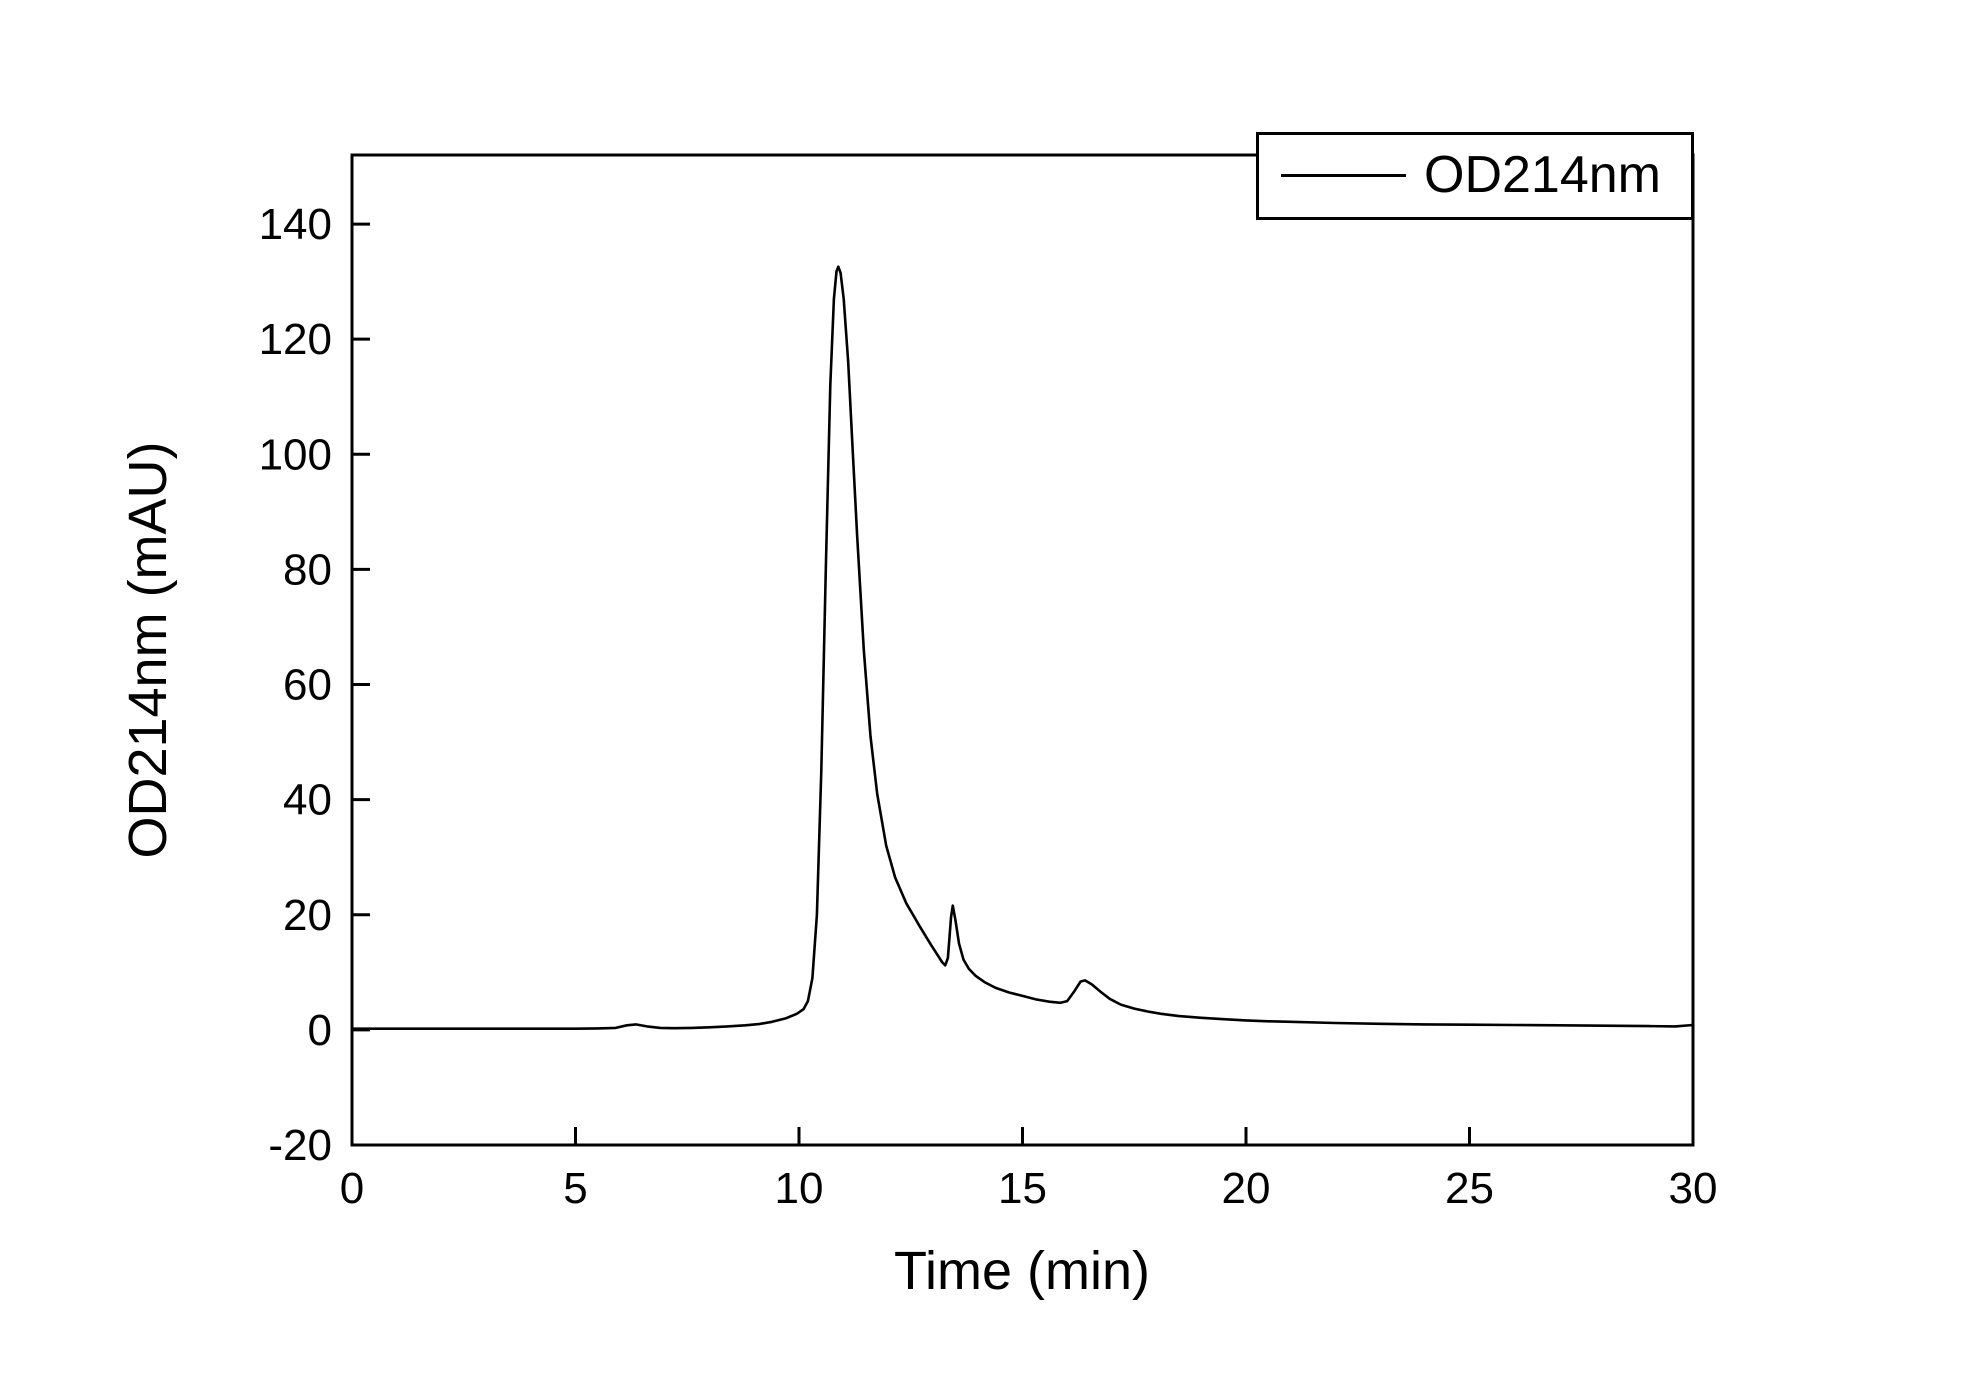  Describe the element at coordinates (295, 454) in the screenshot. I see `y-tick-label: 100` at that location.